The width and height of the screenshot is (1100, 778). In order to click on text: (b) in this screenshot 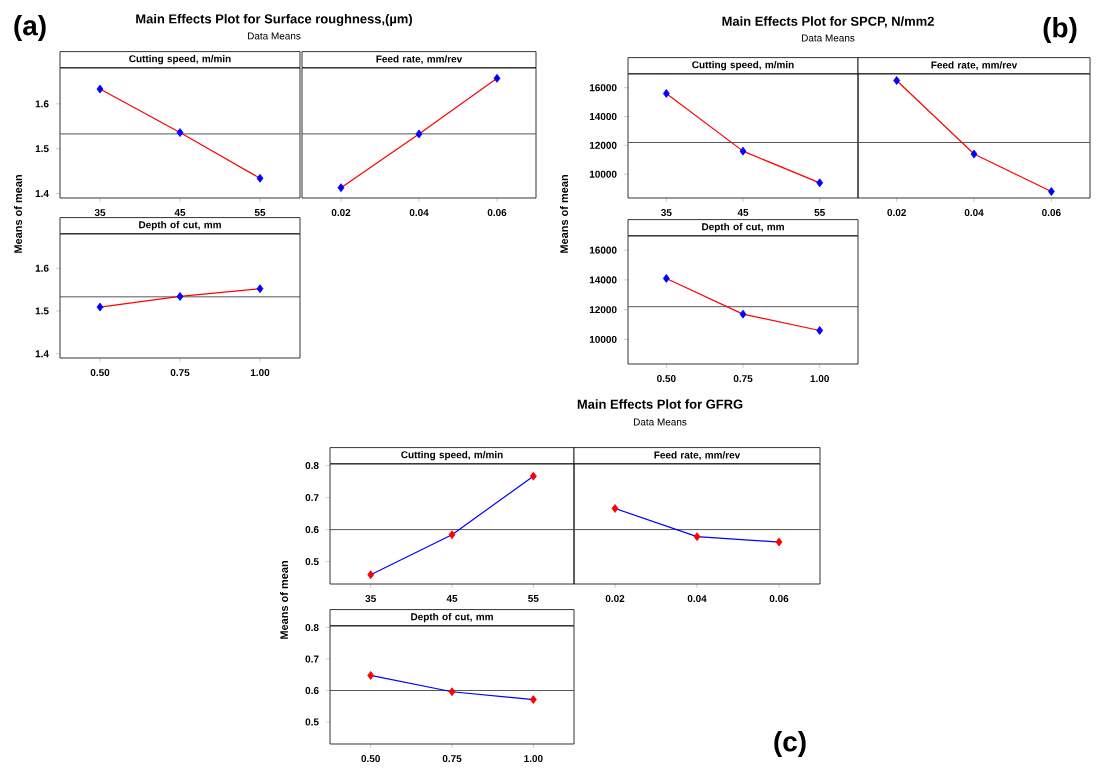, I will do `click(1060, 30)`.